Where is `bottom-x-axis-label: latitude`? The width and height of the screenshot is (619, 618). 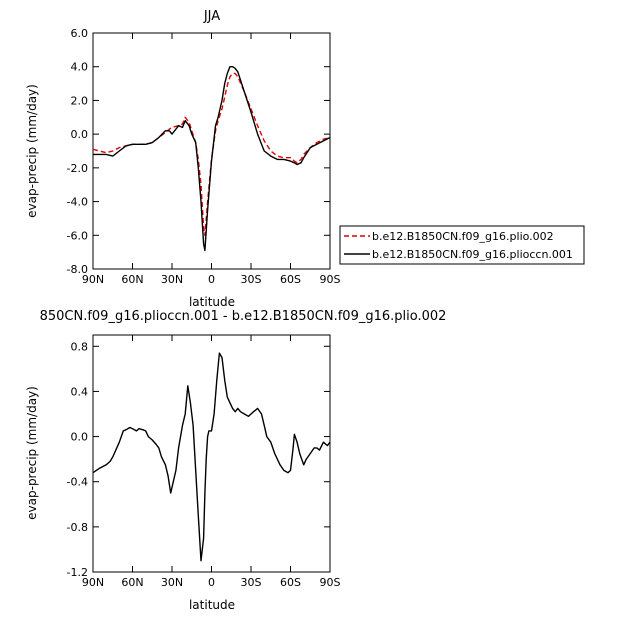 bottom-x-axis-label: latitude is located at coordinates (212, 605).